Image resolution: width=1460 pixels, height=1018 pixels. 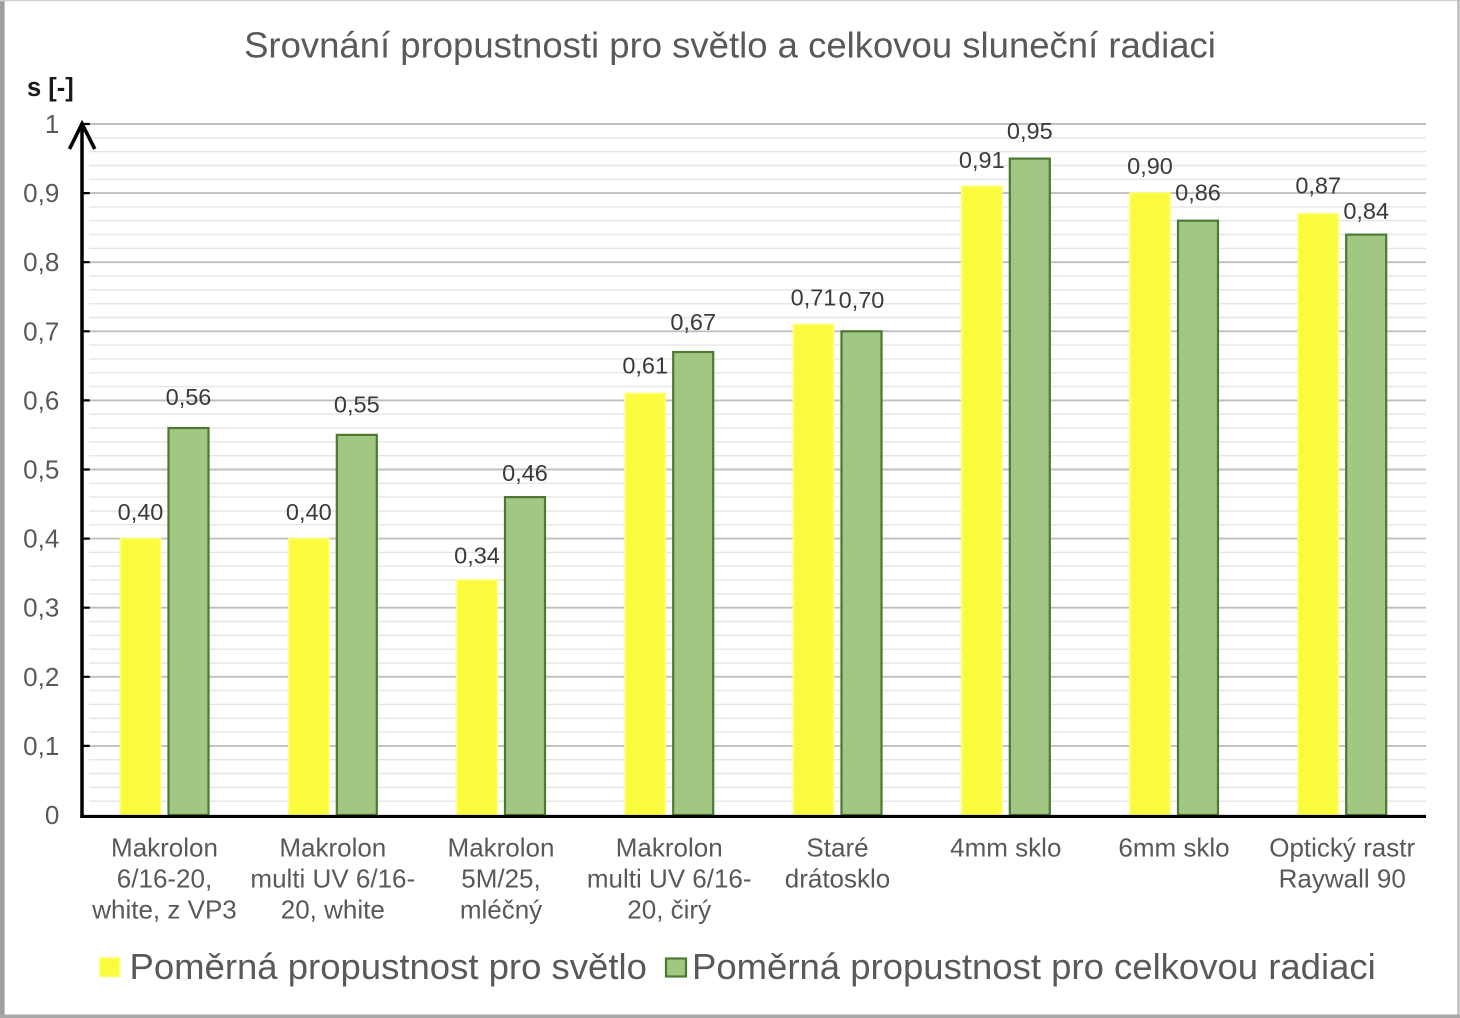 I want to click on svg-text: 0,91, so click(x=982, y=160).